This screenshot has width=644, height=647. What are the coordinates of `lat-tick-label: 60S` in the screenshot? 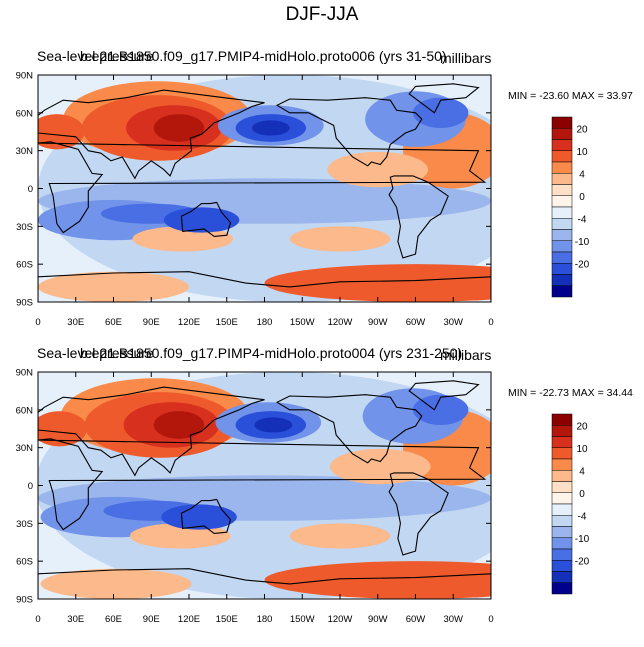 It's located at (24, 562).